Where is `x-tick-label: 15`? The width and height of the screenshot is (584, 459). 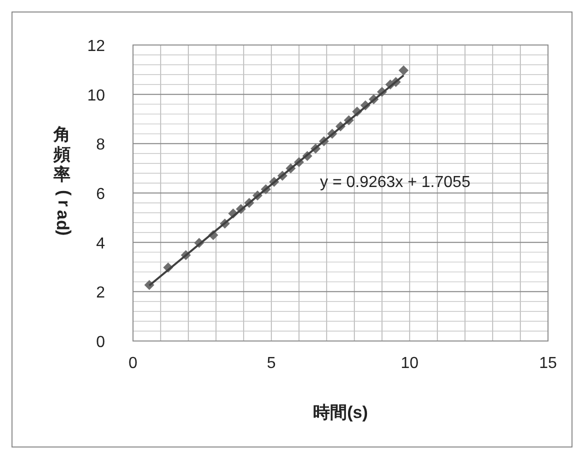 x-tick-label: 15 is located at coordinates (548, 363).